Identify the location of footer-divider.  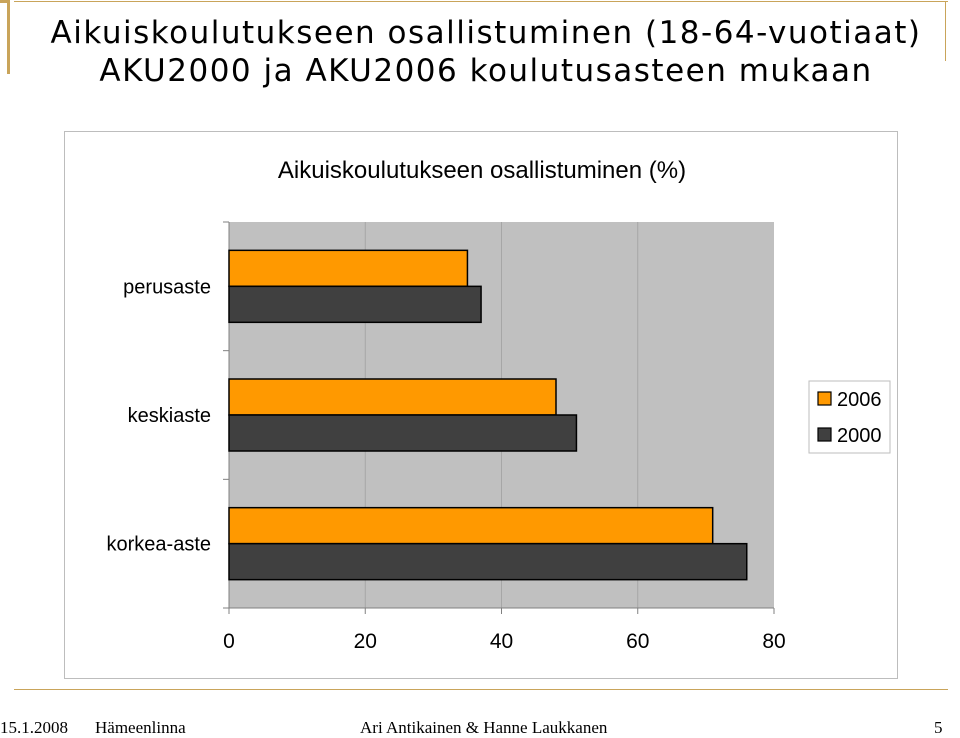
(481, 689).